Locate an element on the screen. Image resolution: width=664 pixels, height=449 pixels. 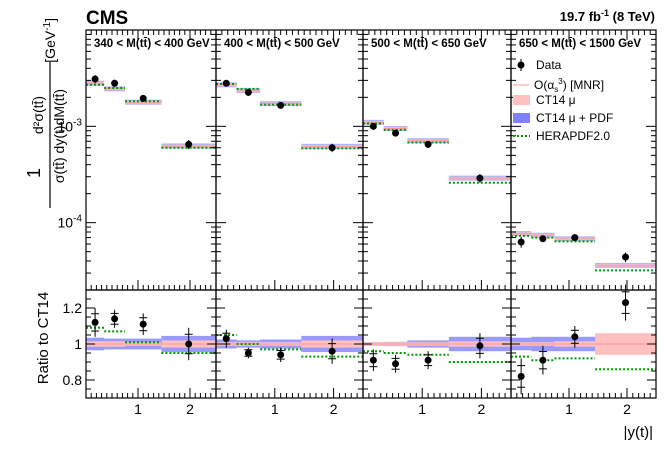
legend-ct14pdf-label: CT14 μ + PDF is located at coordinates (574, 118).